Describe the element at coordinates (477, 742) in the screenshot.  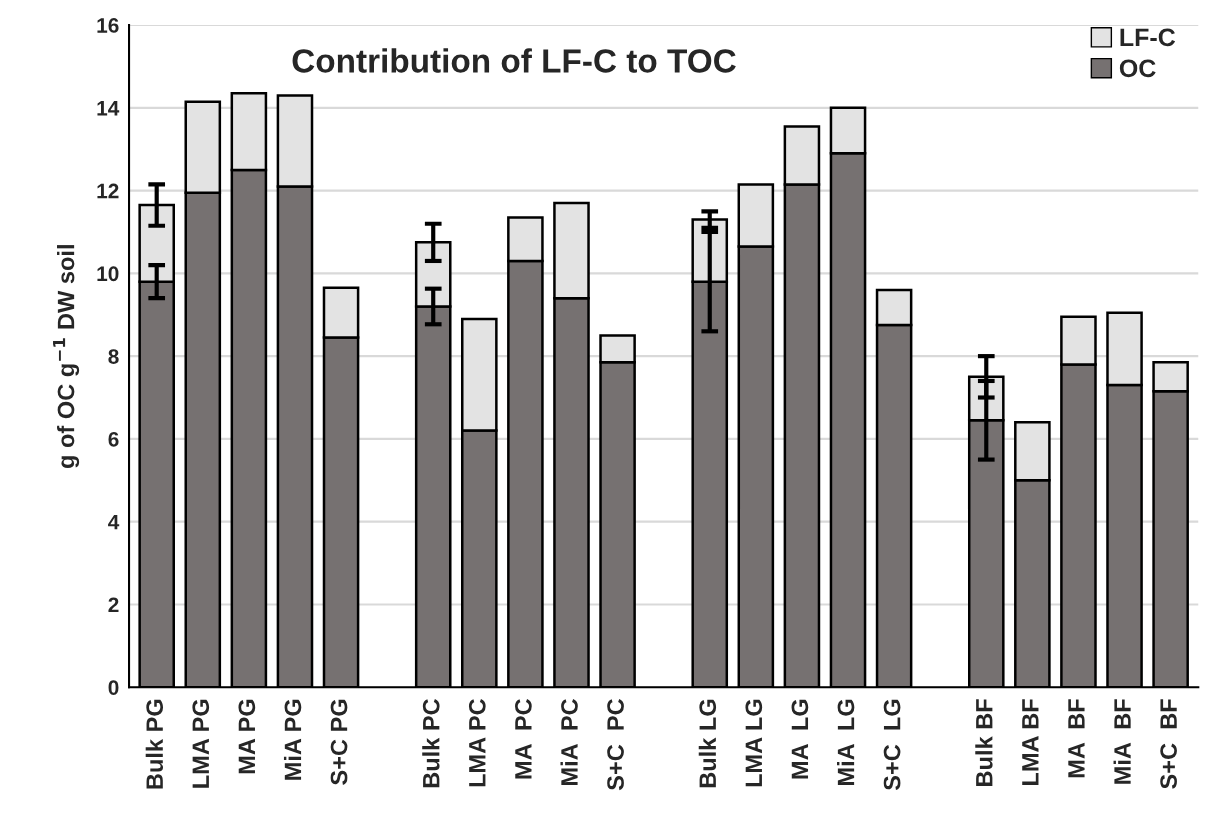
I see `x-tick-label: LMA PC` at that location.